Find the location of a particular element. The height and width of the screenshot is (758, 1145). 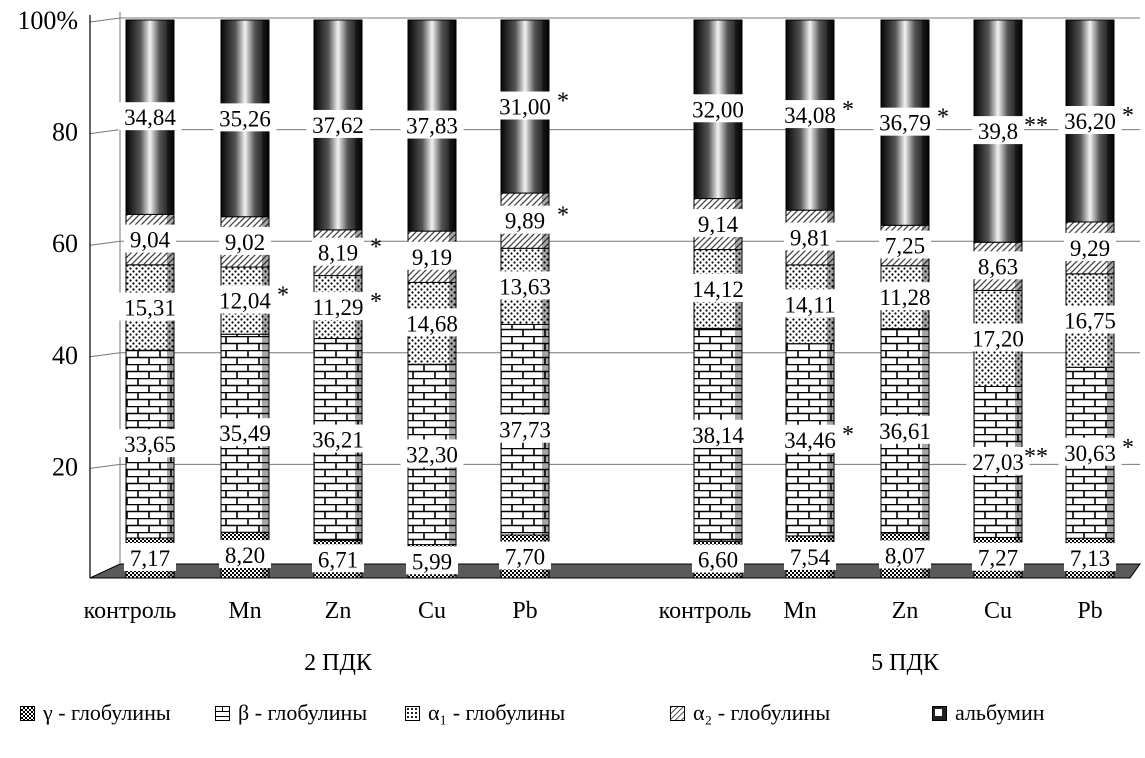

legend-item-gamma: γ - глобулины is located at coordinates (95, 713).